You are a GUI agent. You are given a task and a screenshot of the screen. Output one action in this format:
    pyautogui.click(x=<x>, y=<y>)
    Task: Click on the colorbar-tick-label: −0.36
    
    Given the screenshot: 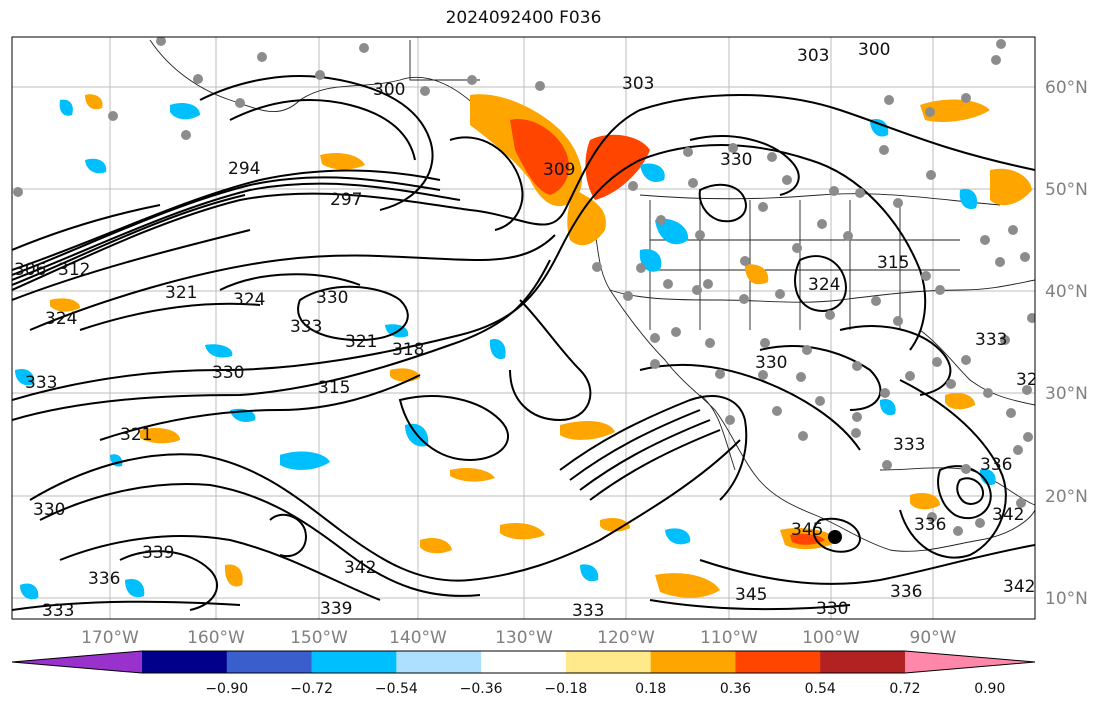 What is the action you would take?
    pyautogui.click(x=481, y=689)
    